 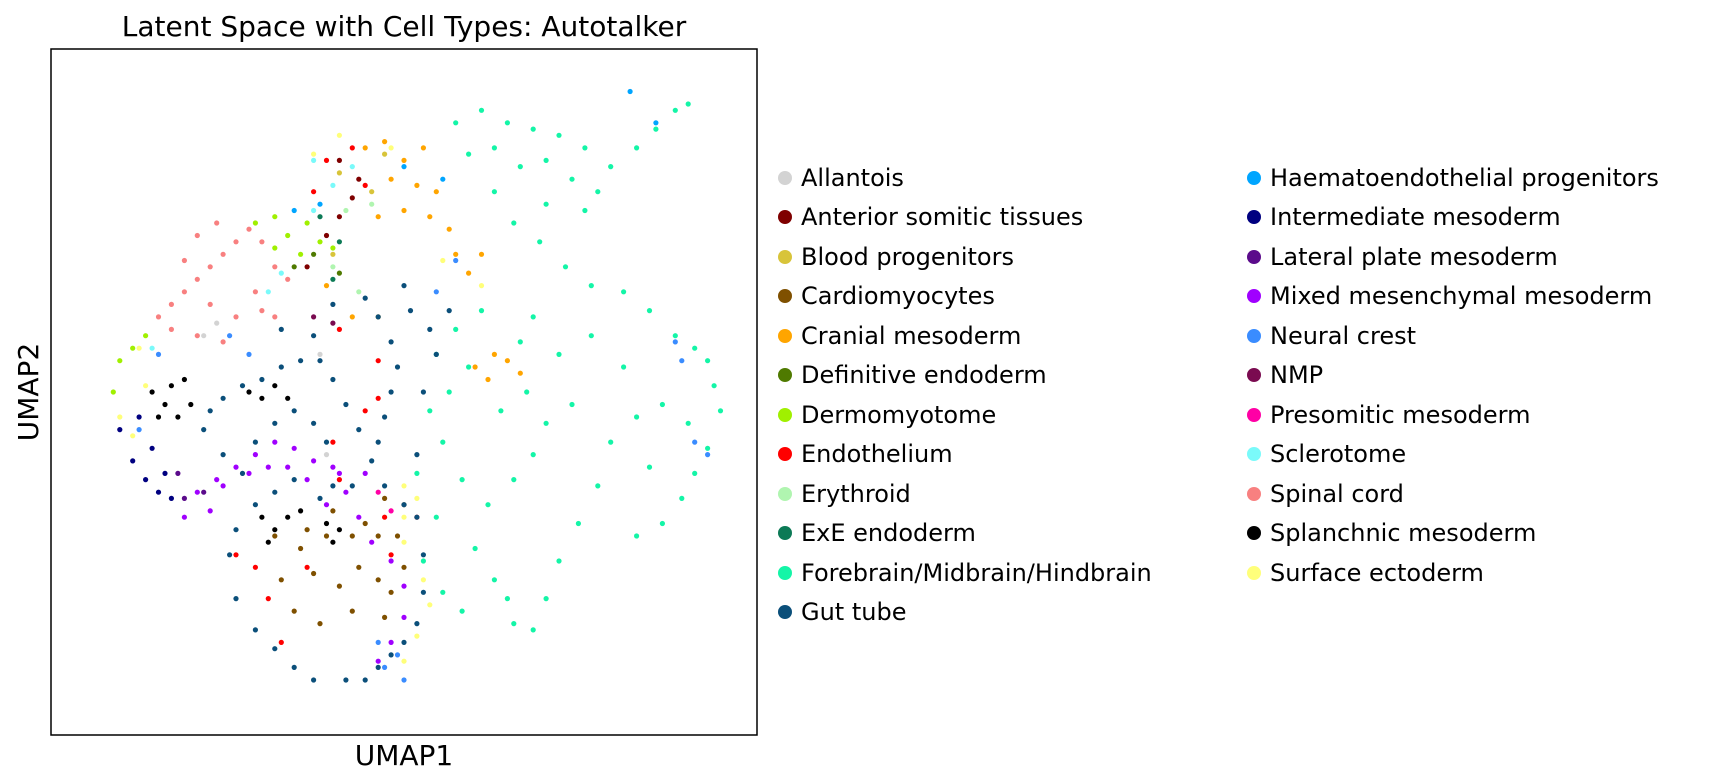 What do you see at coordinates (1461, 296) in the screenshot?
I see `legend-label: Mixed mesenchymal mesoderm` at bounding box center [1461, 296].